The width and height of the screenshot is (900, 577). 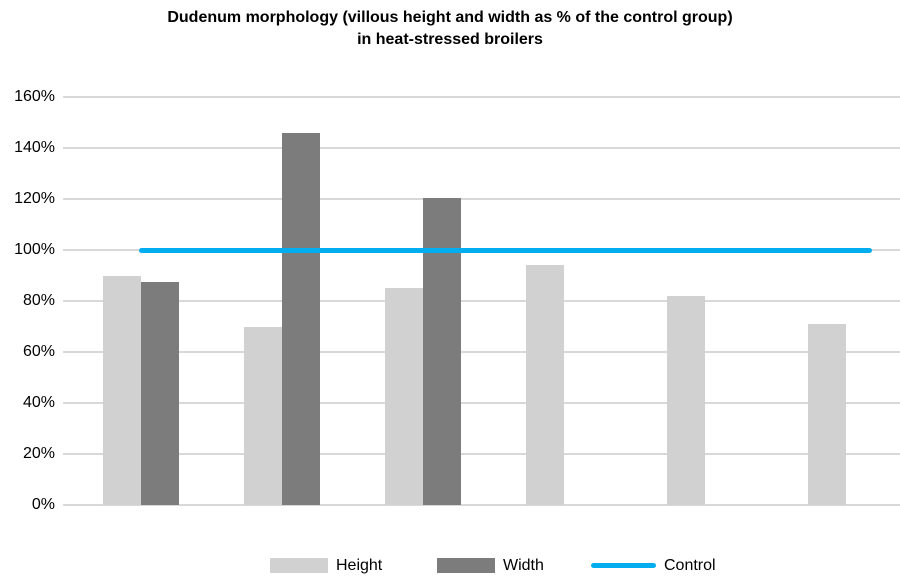 I want to click on y-axis-label-80pct: 80%, so click(x=38, y=300).